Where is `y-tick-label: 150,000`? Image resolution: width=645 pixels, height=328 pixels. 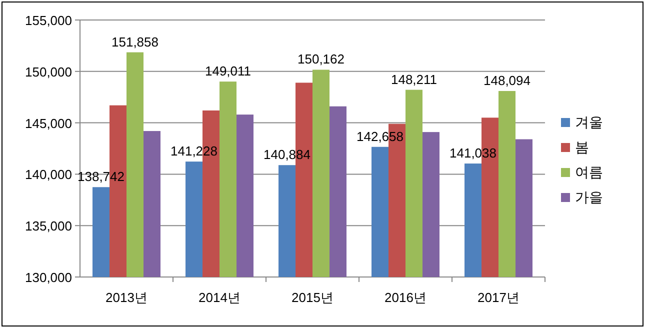 y-tick-label: 150,000 is located at coordinates (48, 72).